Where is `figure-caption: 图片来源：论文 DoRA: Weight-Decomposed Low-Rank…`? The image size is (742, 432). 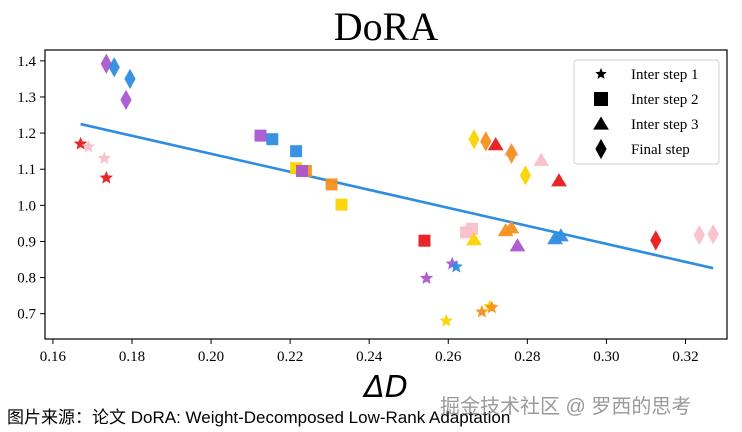
figure-caption: 图片来源：论文 DoRA: Weight-Decomposed Low-Rank… is located at coordinates (259, 417).